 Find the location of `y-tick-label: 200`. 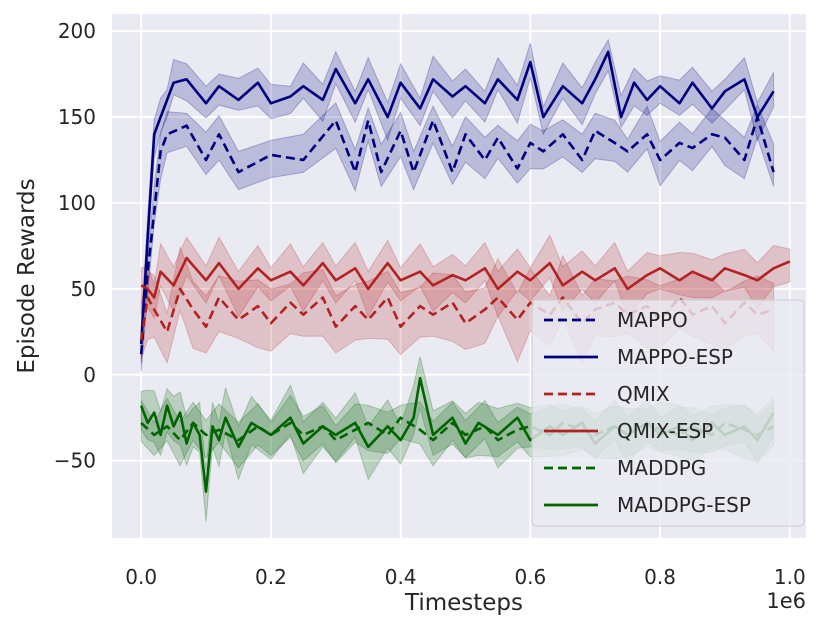

y-tick-label: 200 is located at coordinates (77, 31).